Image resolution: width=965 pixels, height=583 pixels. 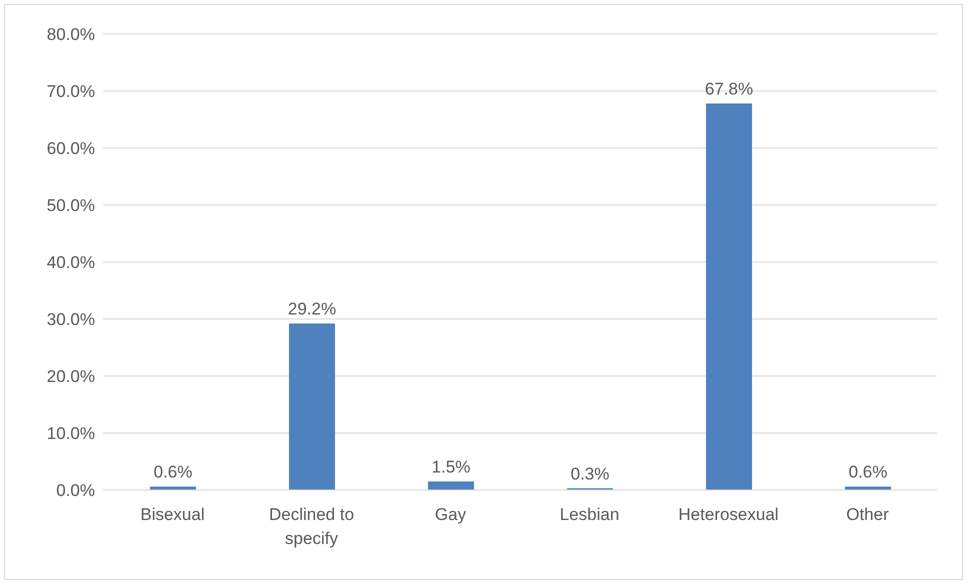 What do you see at coordinates (868, 514) in the screenshot?
I see `x-tick-label: Other` at bounding box center [868, 514].